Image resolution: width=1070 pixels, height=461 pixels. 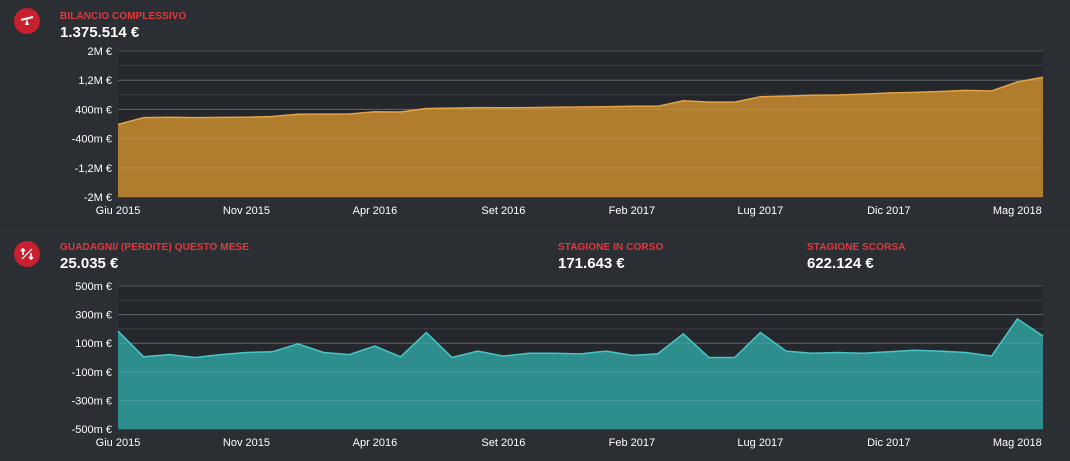 I want to click on y-tick-label: 500m €, so click(x=93, y=287).